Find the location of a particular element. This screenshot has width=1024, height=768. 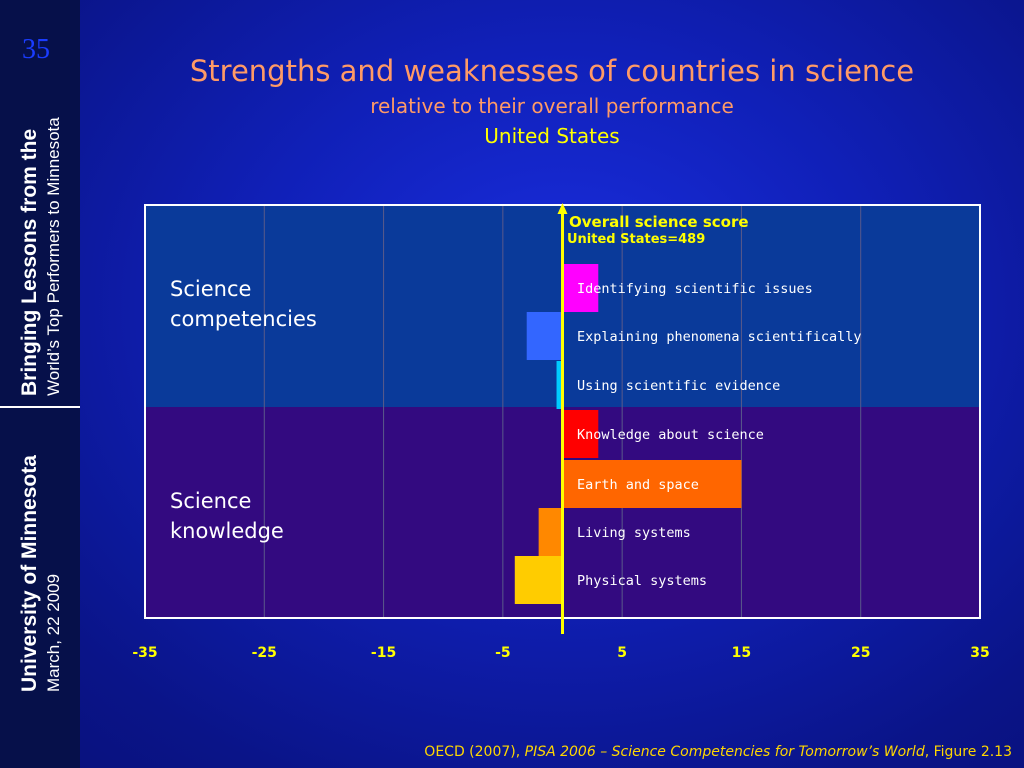

group-label: competencies is located at coordinates (243, 319).